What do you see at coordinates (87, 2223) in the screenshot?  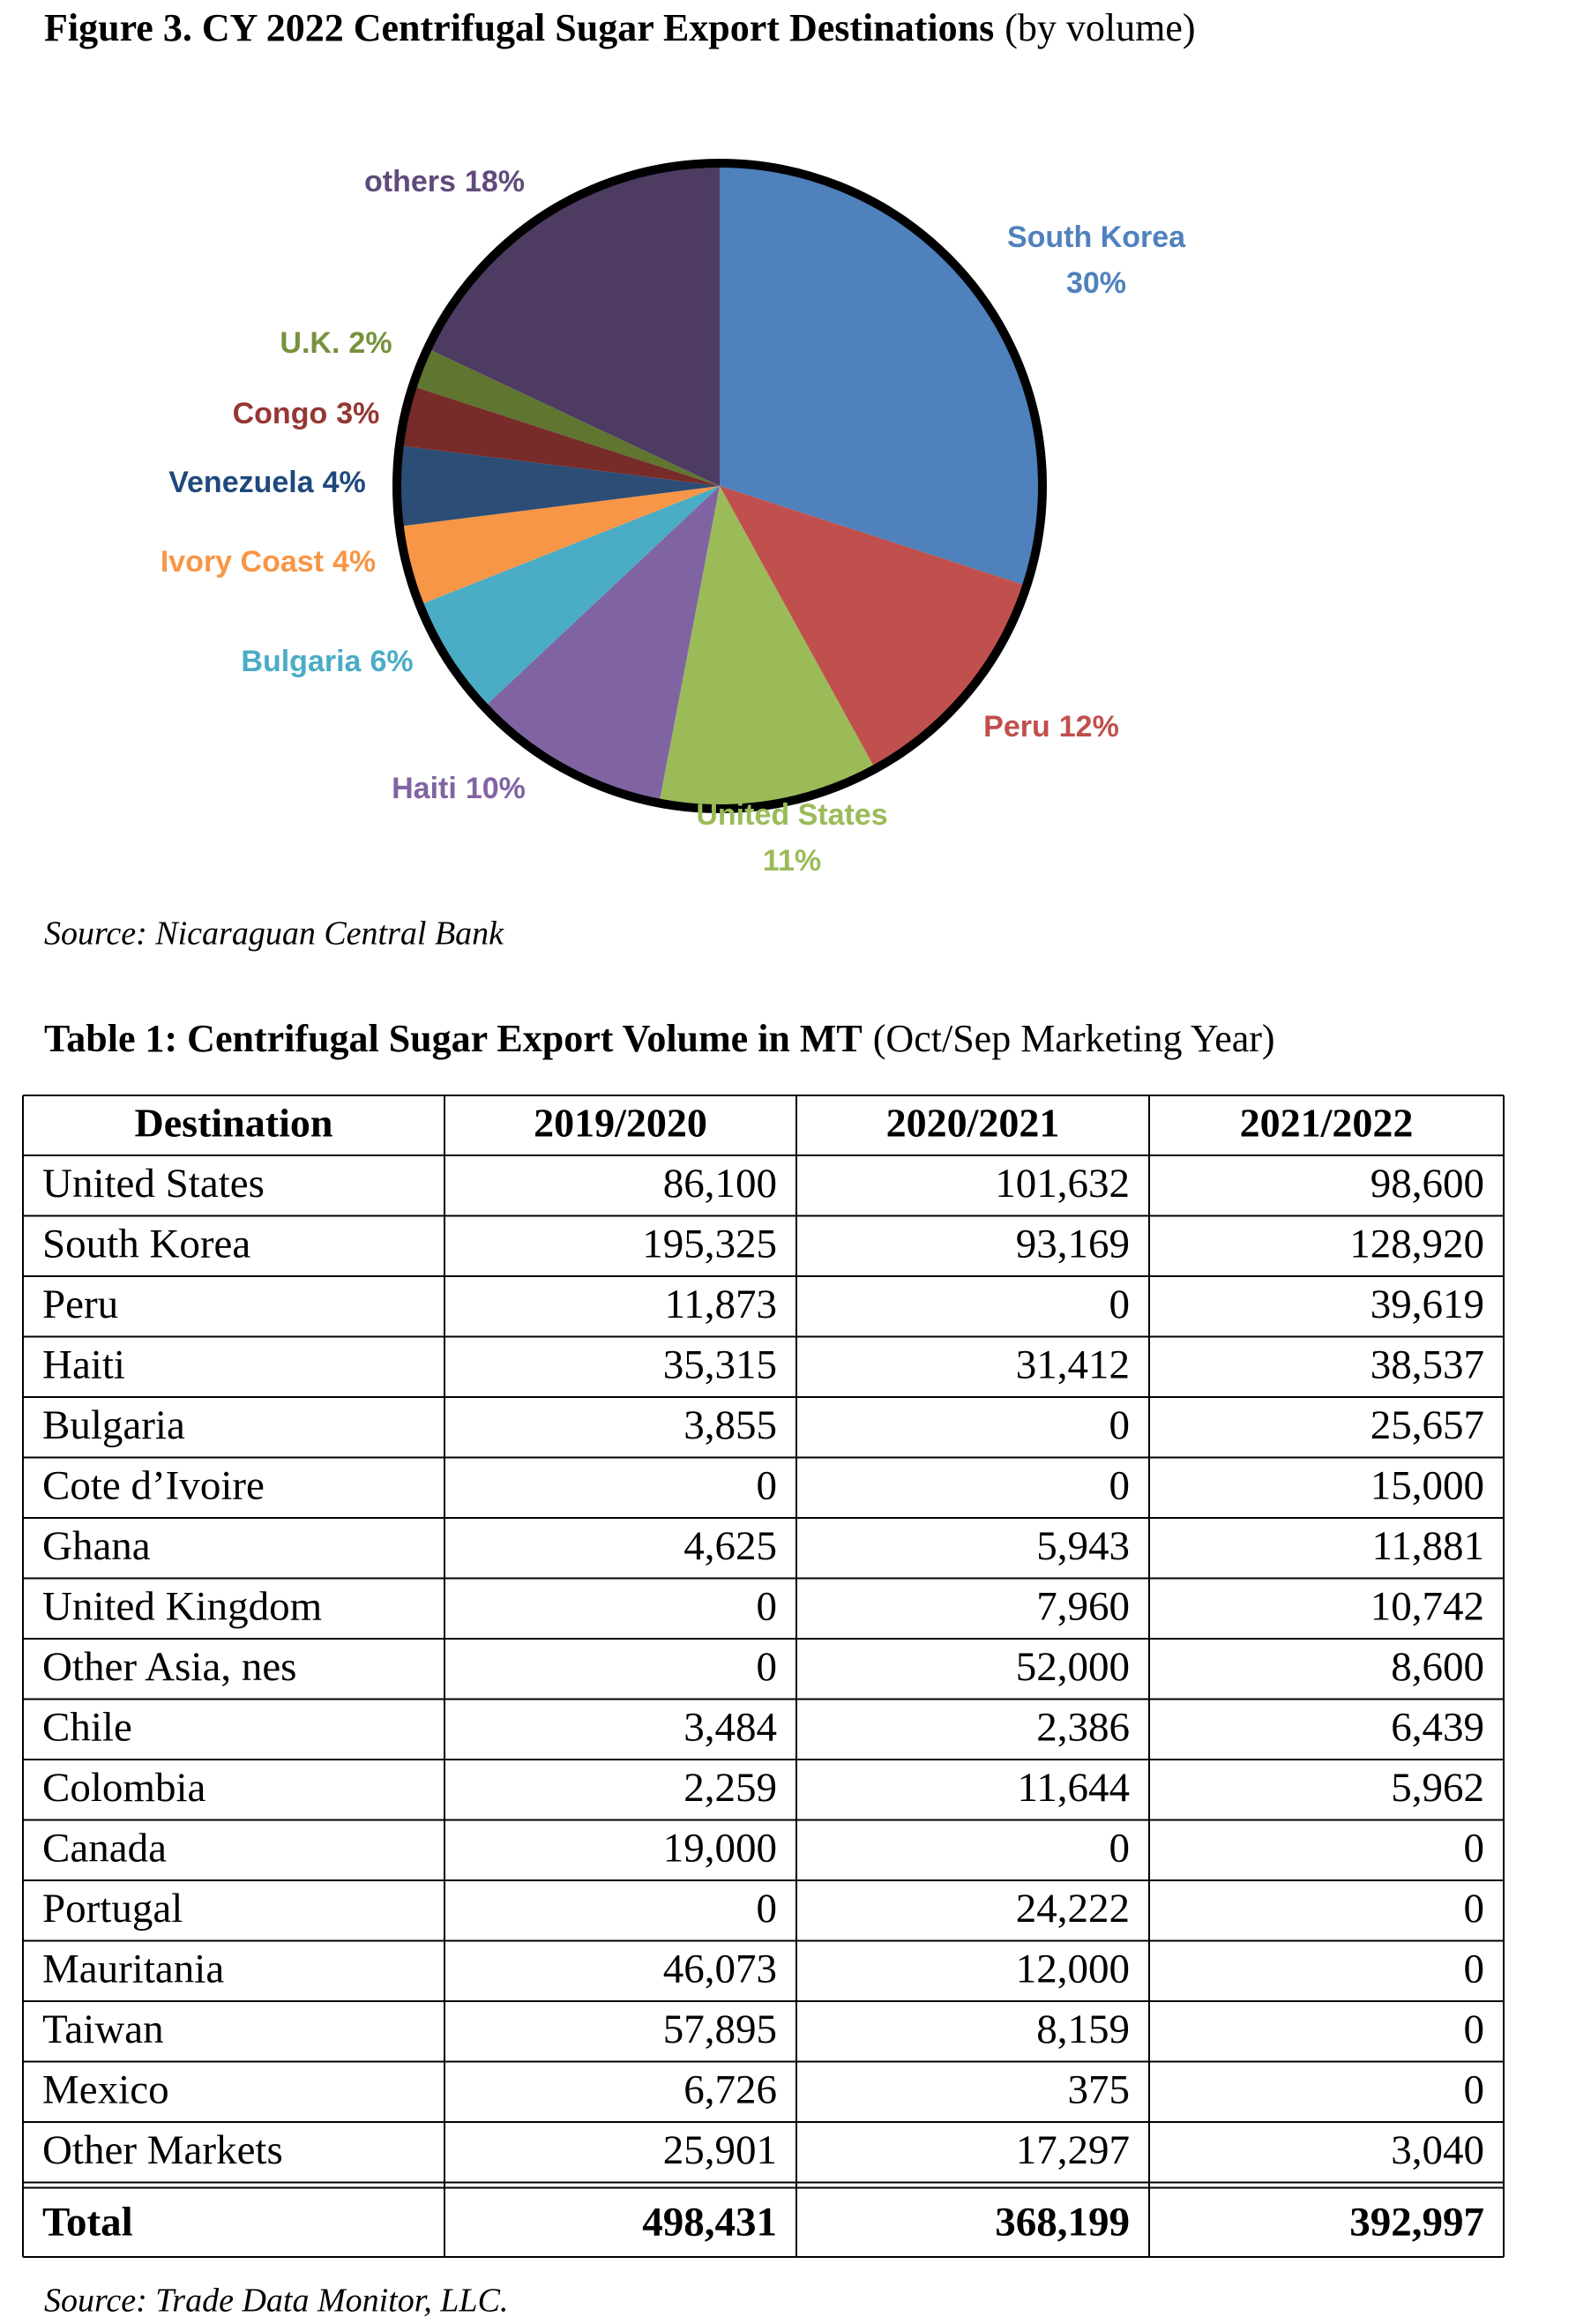 I see `table-cell: Total` at bounding box center [87, 2223].